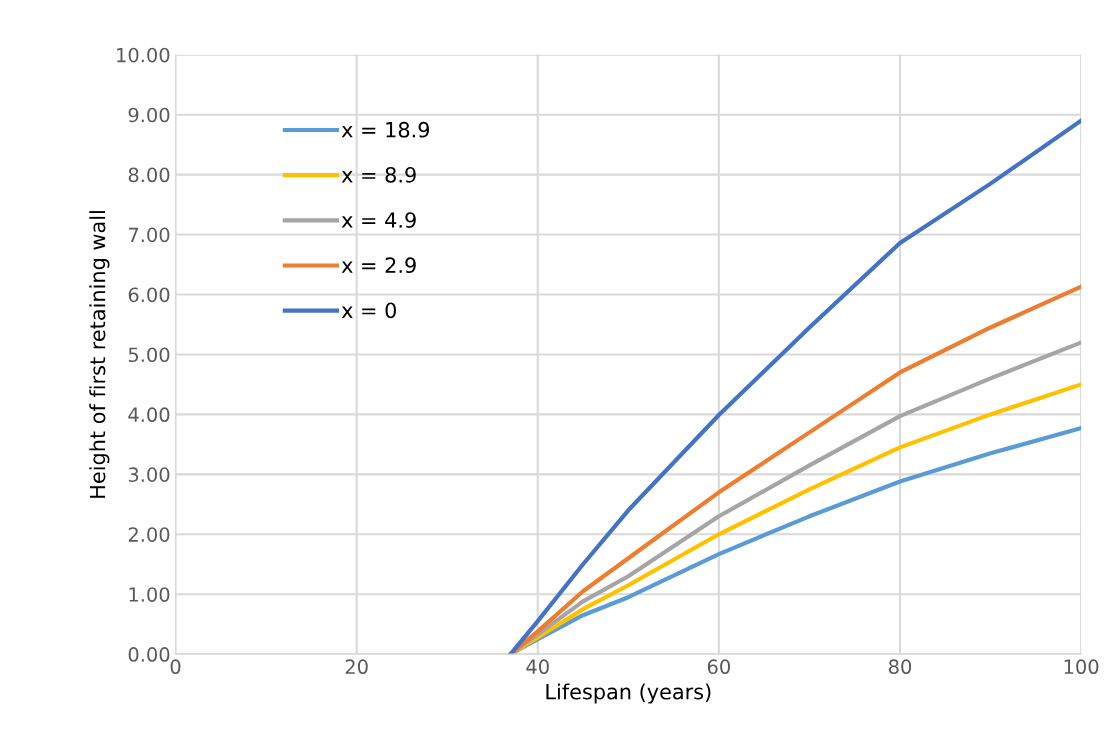  Describe the element at coordinates (628, 693) in the screenshot. I see `x-axis-title: Lifespan (years)` at that location.